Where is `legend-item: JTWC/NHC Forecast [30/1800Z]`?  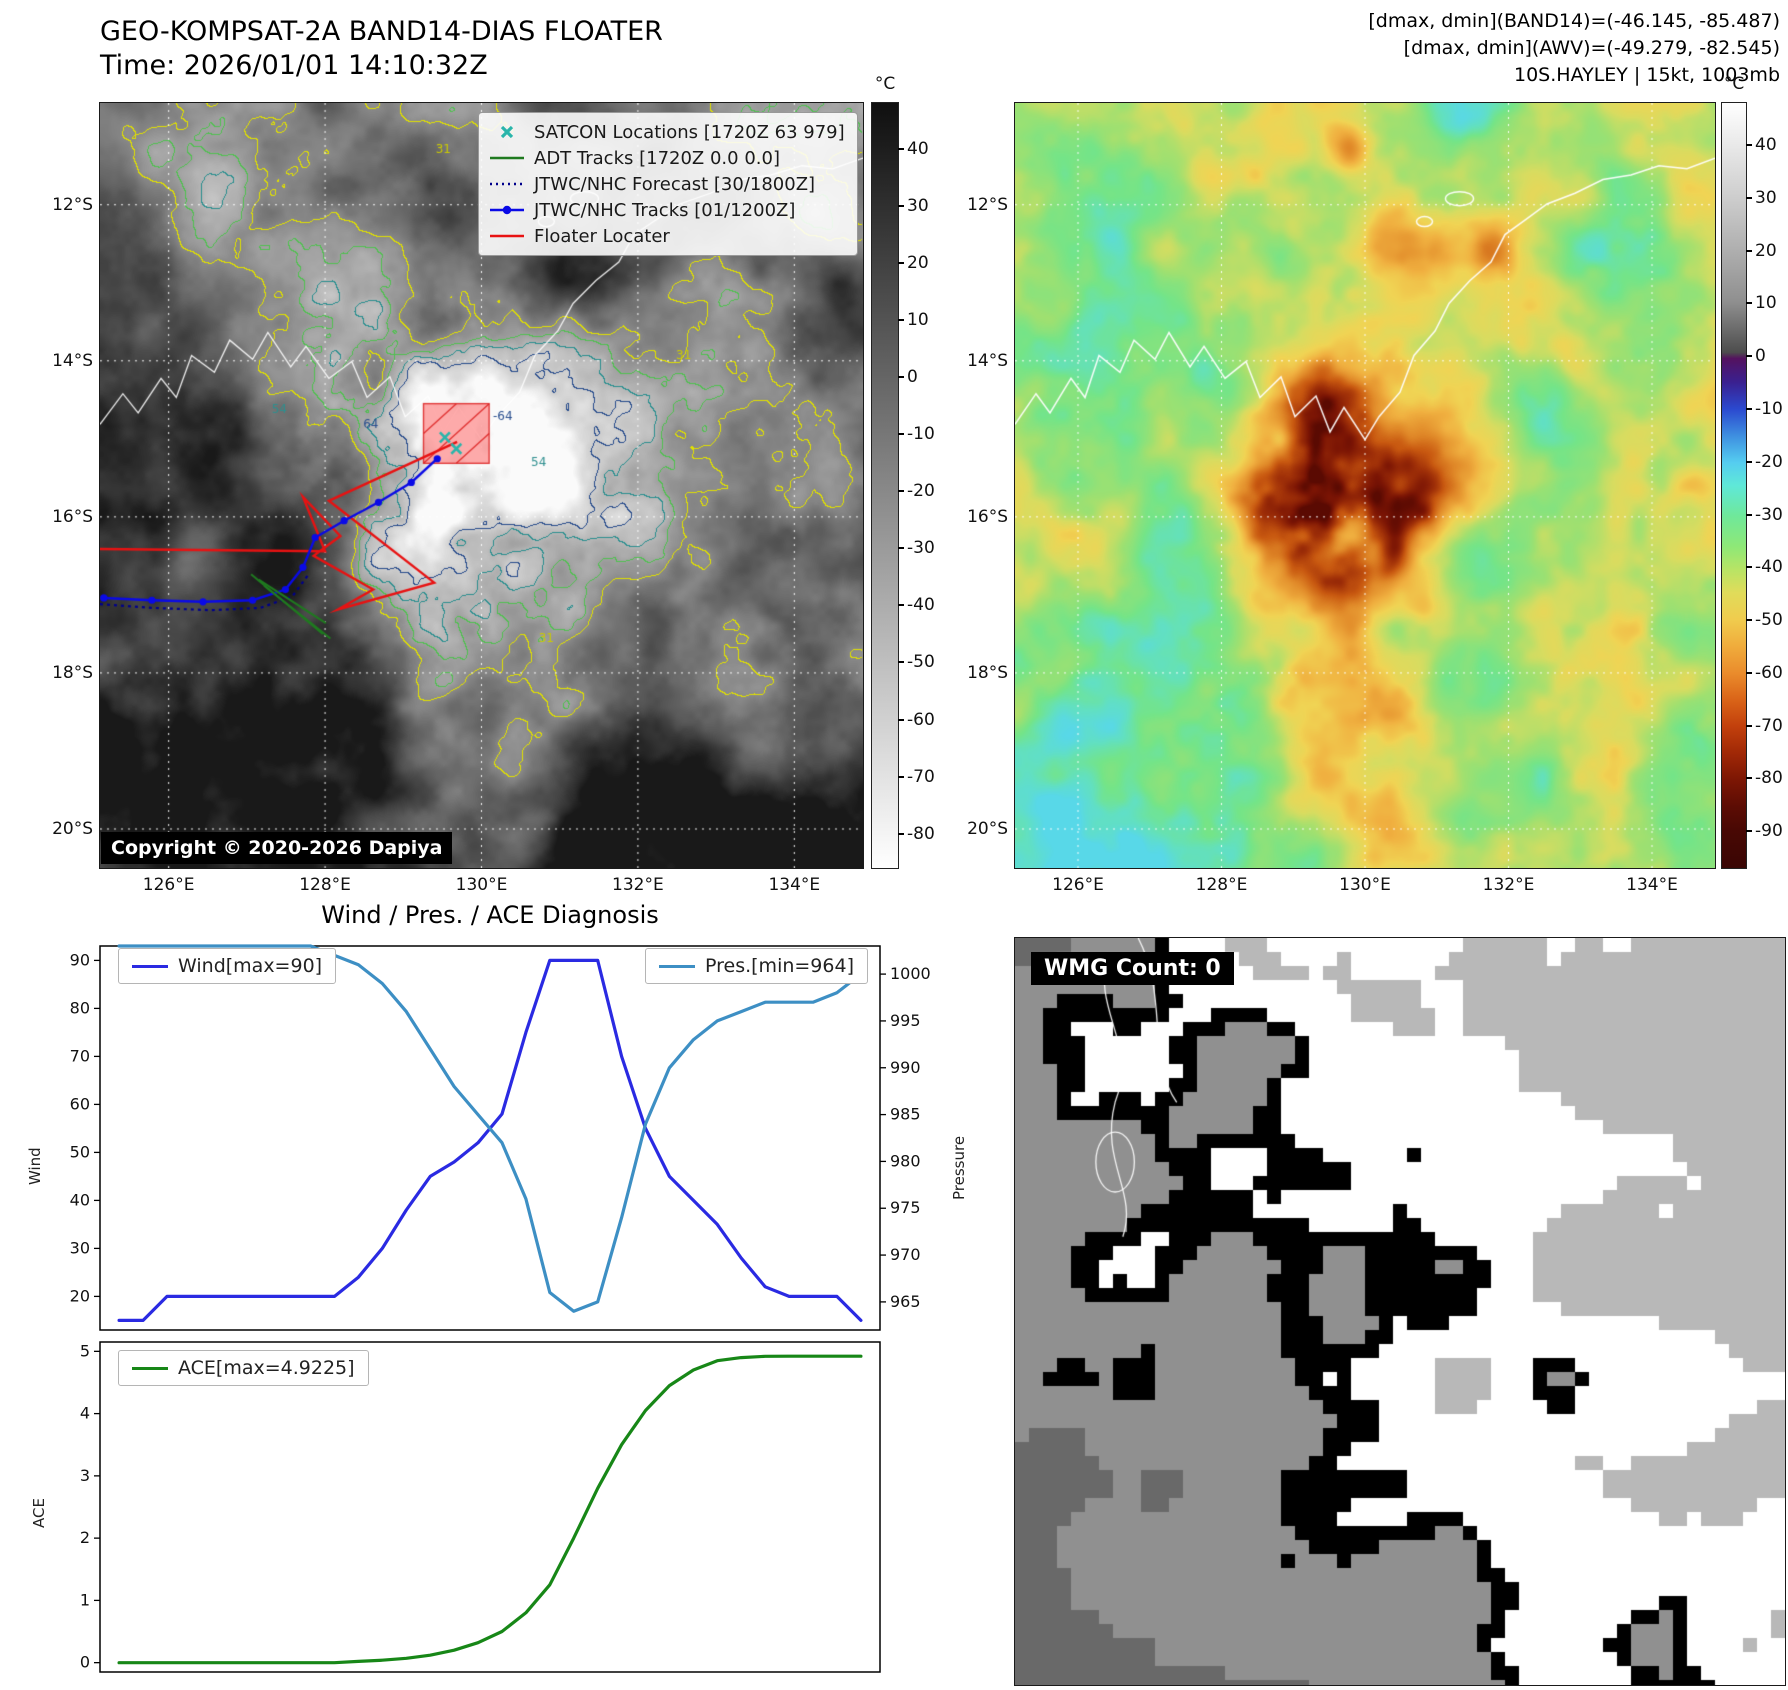 legend-item: JTWC/NHC Forecast [30/1800Z] is located at coordinates (666, 184).